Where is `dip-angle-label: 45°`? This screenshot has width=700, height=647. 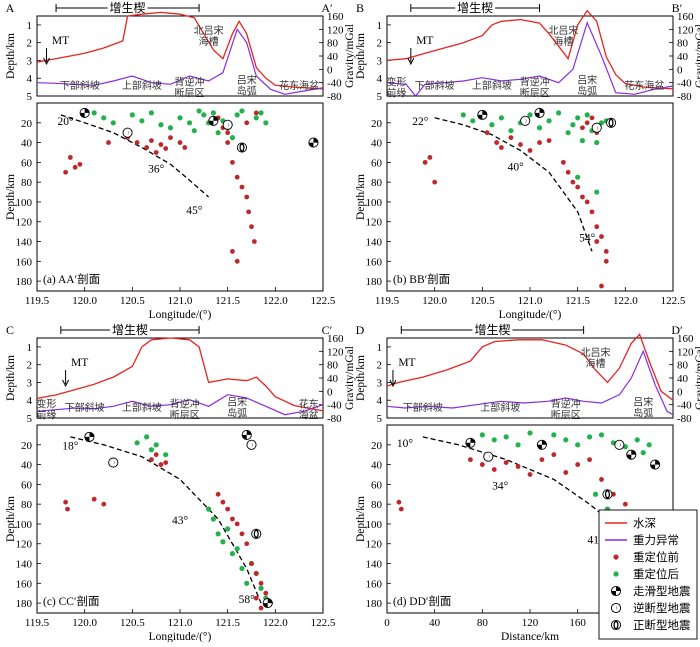
dip-angle-label: 45° is located at coordinates (194, 211).